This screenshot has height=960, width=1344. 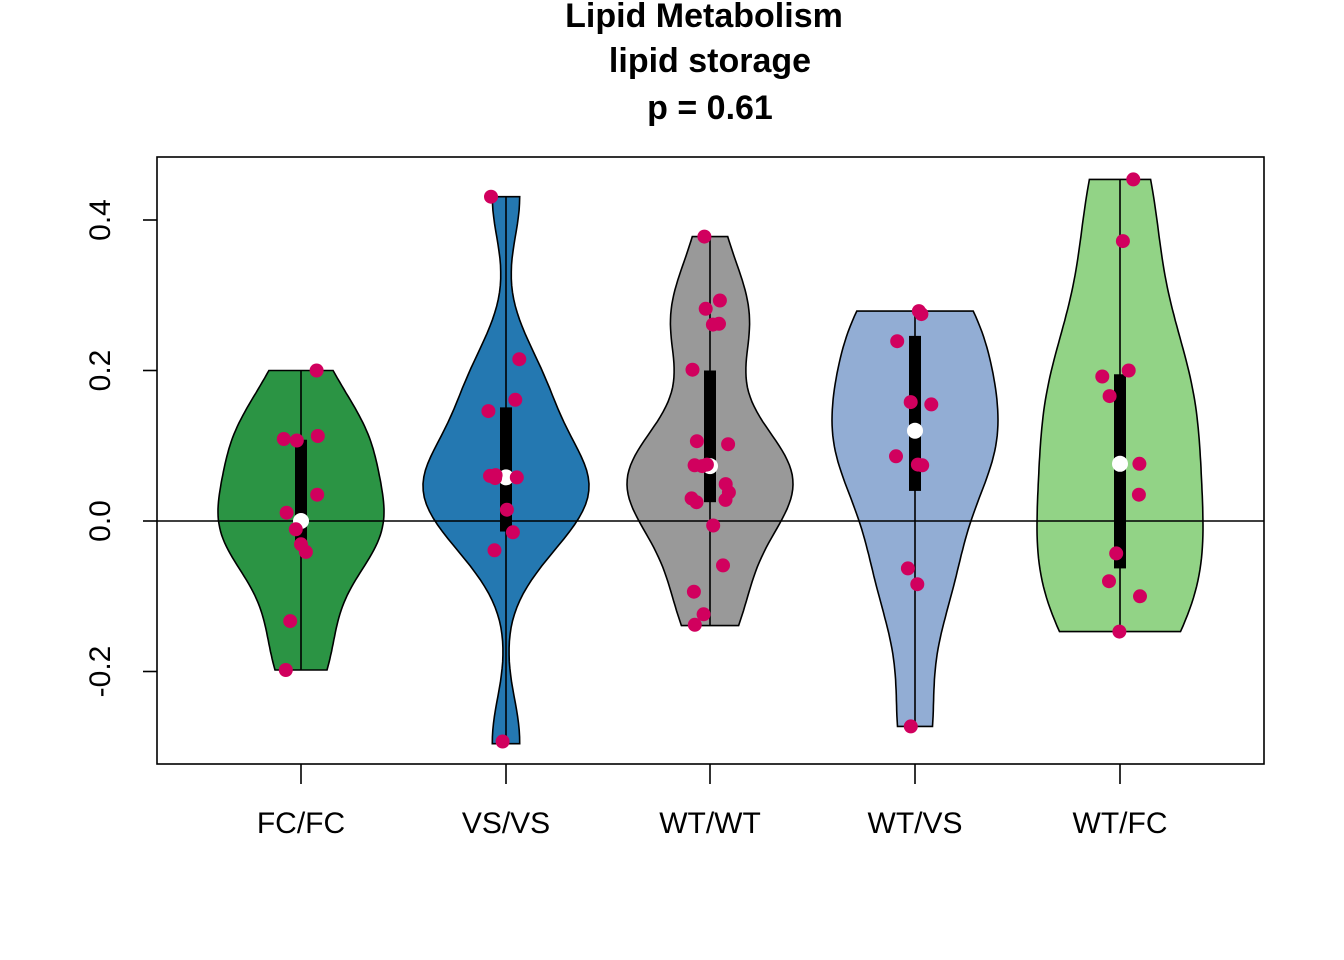 What do you see at coordinates (100, 371) in the screenshot?
I see `y-tick-label: 0.2` at bounding box center [100, 371].